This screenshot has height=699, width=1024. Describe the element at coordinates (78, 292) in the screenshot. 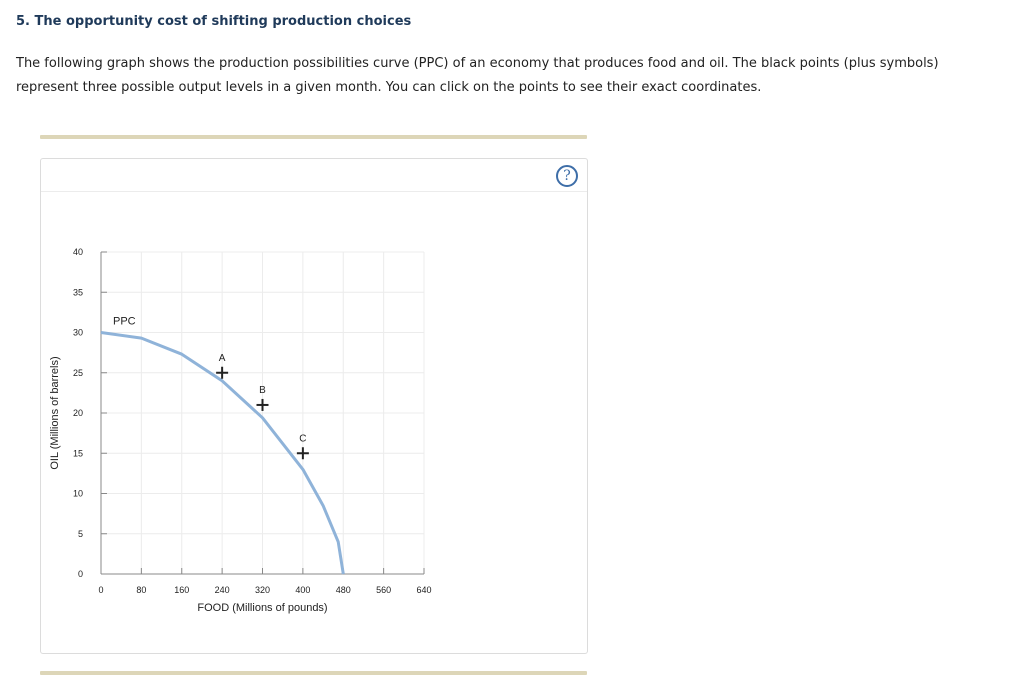

I see `y-tick-label: 35` at that location.